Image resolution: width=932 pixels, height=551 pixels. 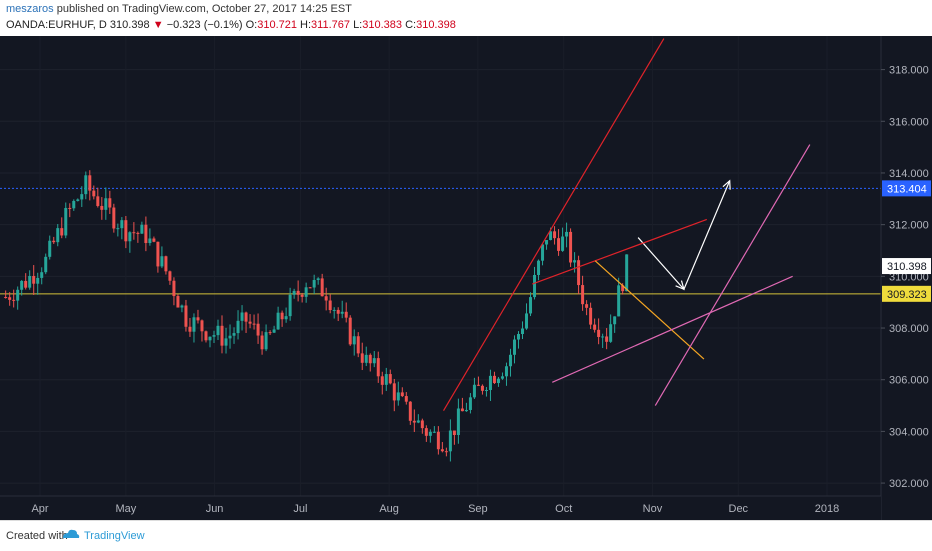 I want to click on y-tick-label: 304.000, so click(x=909, y=432).